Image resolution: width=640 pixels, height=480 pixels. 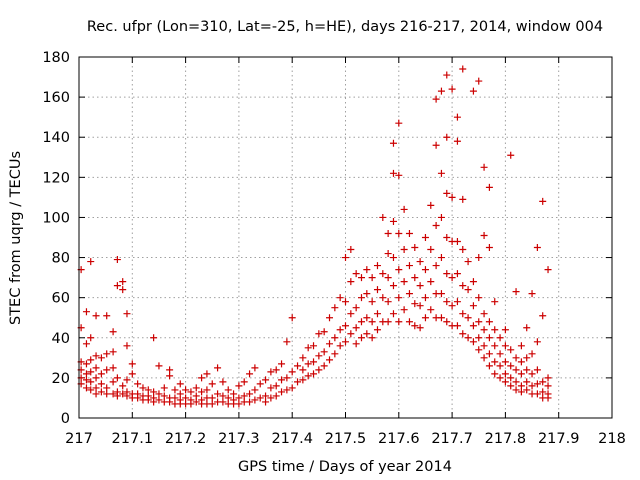 What do you see at coordinates (61, 259) in the screenshot?
I see `y-tick-label: 80` at bounding box center [61, 259].